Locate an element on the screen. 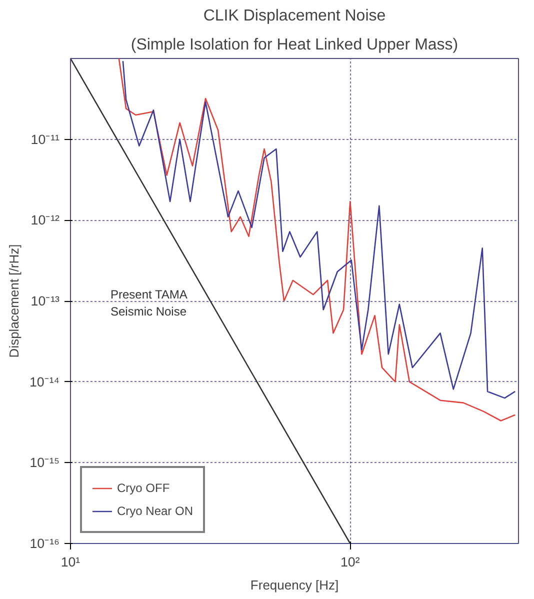  legend-label: Cryo OFF is located at coordinates (143, 488).